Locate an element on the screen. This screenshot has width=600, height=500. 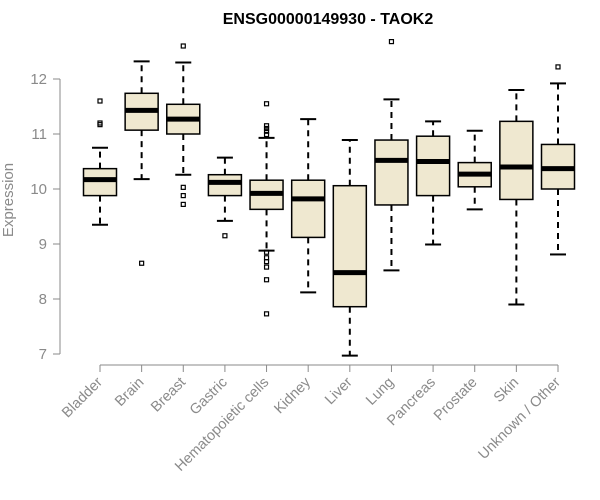
x-tick-label: Lung is located at coordinates (380, 392).